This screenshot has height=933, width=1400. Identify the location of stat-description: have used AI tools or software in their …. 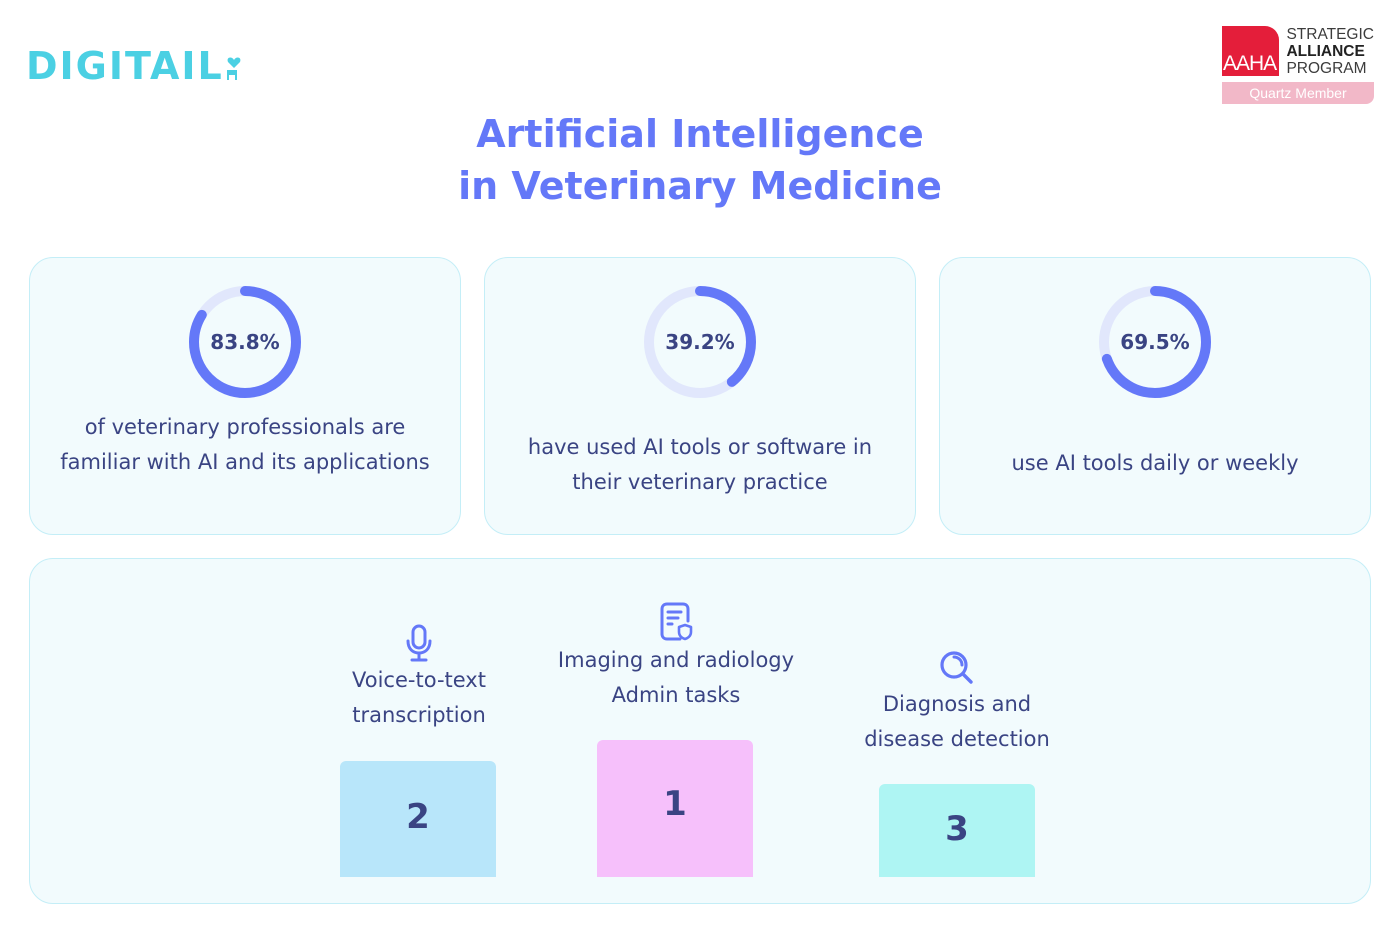
(700, 464).